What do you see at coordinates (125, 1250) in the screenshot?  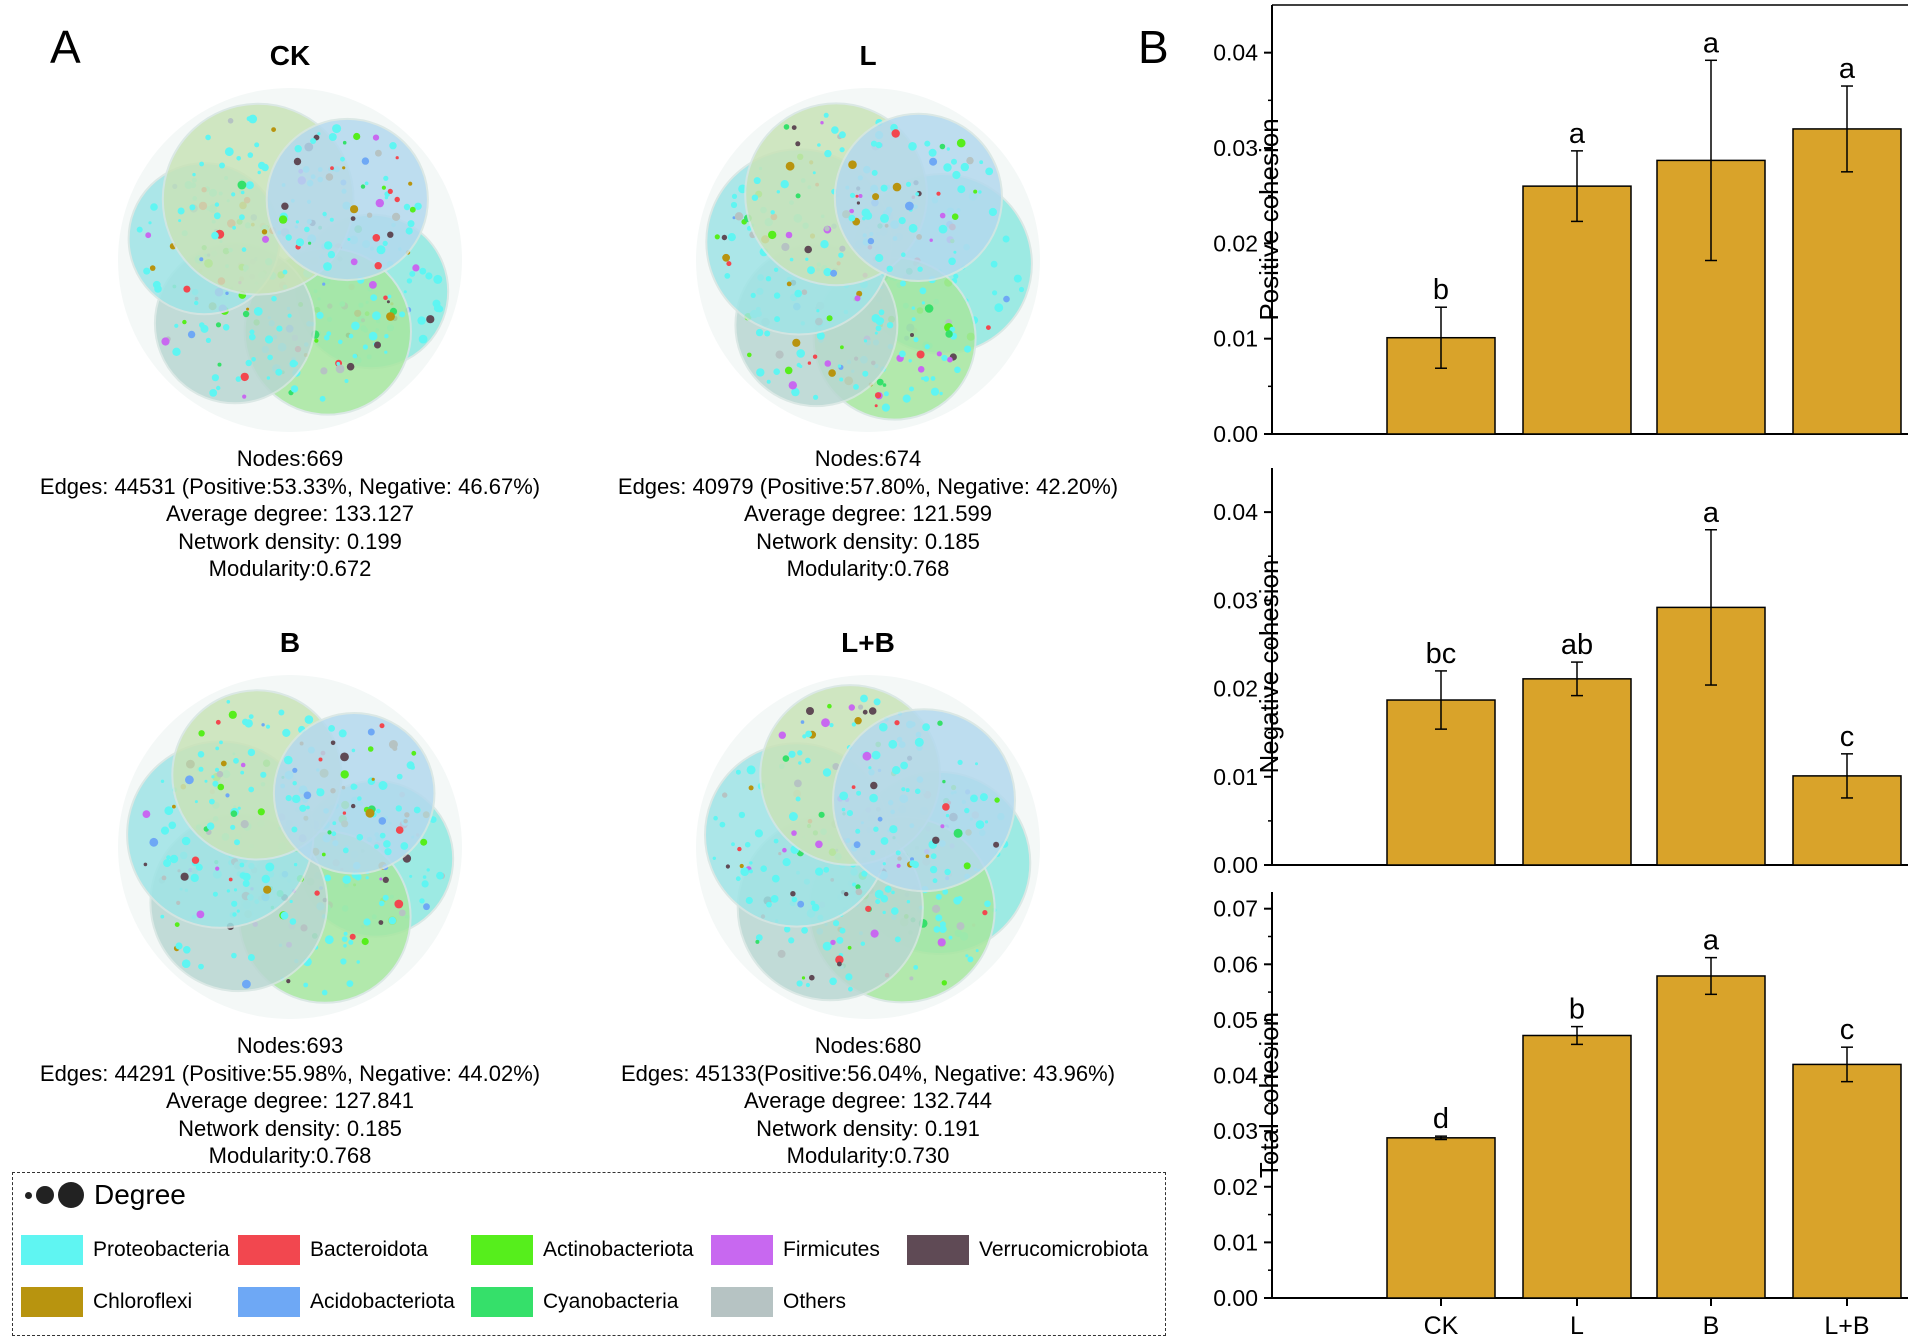 I see `legend-item-proteobacteria: Proteobacteria` at bounding box center [125, 1250].